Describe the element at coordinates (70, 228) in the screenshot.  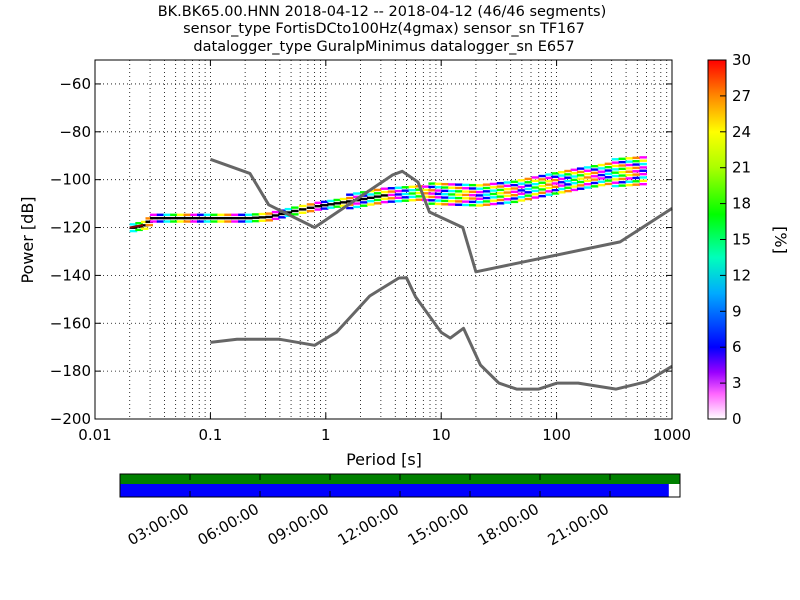
I see `y-tick-label: −120` at that location.